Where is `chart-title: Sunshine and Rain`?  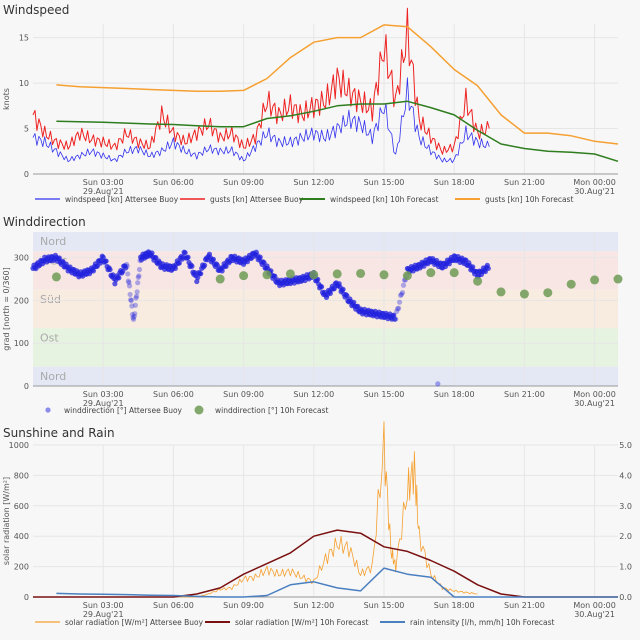 chart-title: Sunshine and Rain is located at coordinates (59, 433).